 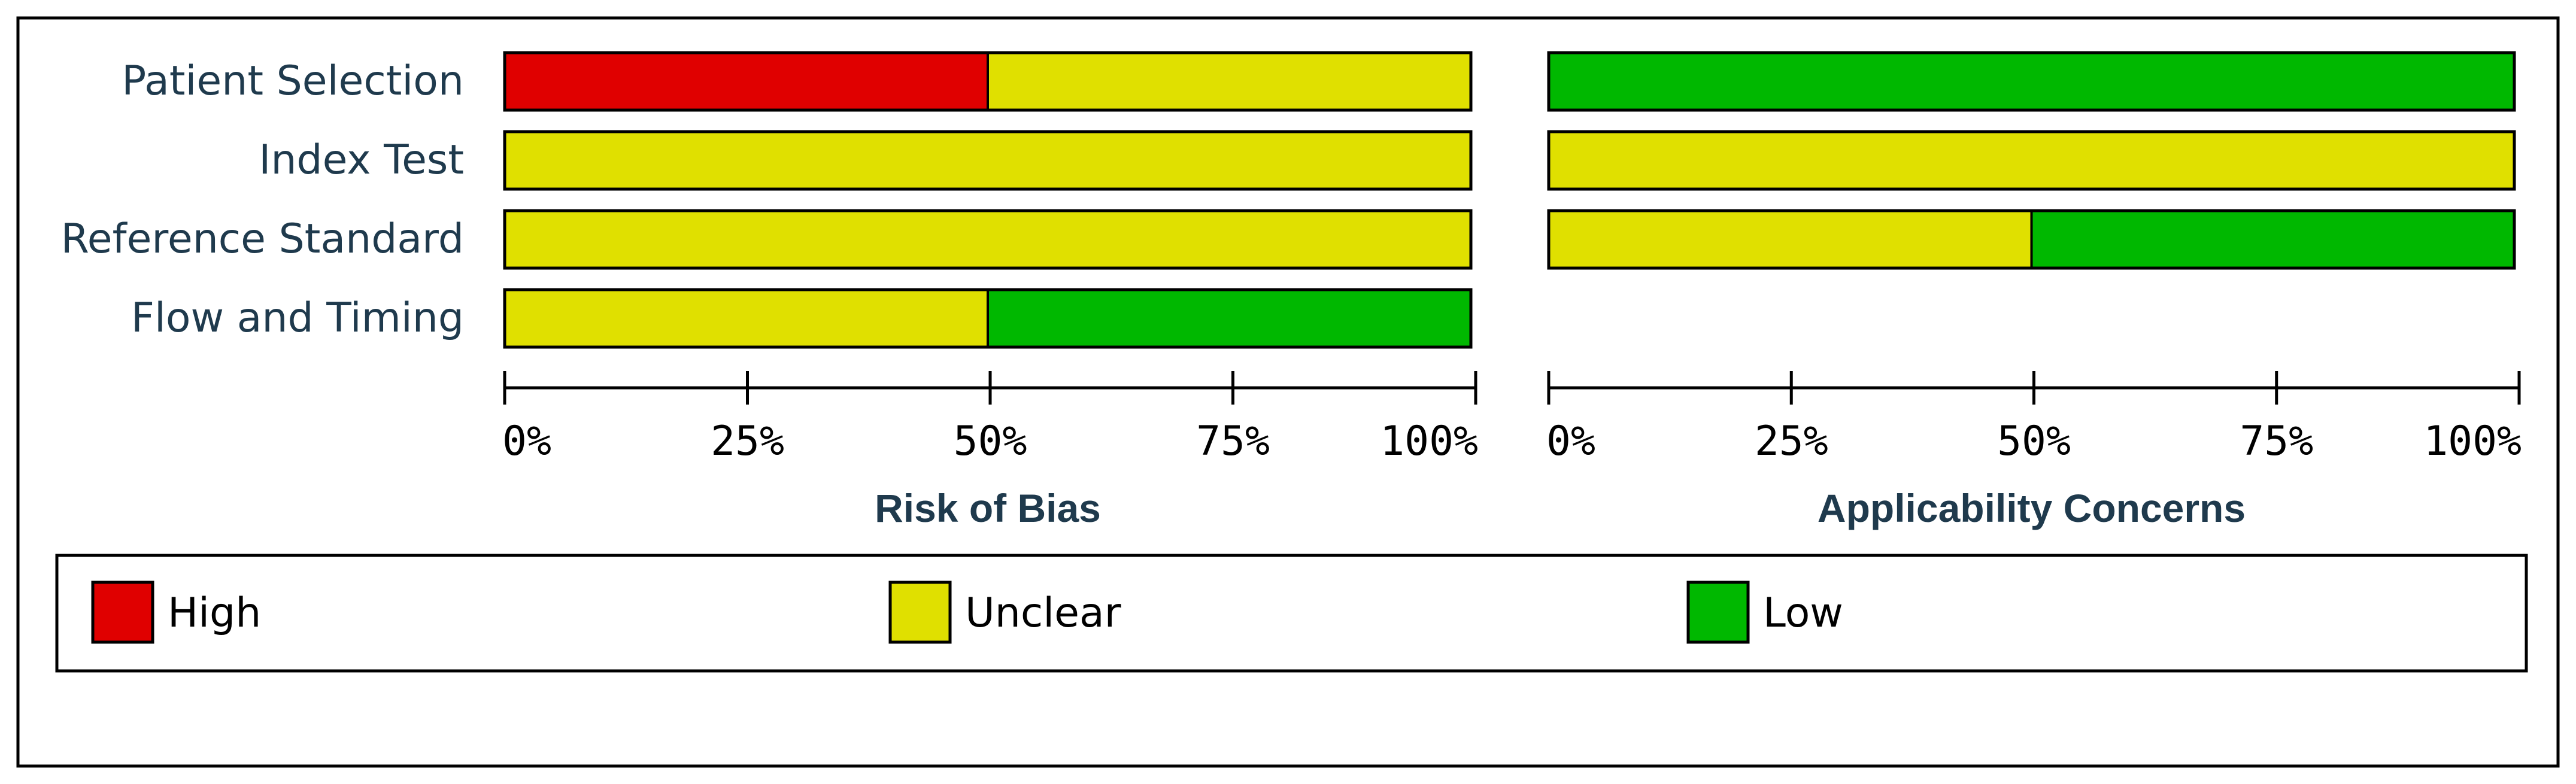 What do you see at coordinates (746, 81) in the screenshot?
I see `bar-segment-patient-selection-high` at bounding box center [746, 81].